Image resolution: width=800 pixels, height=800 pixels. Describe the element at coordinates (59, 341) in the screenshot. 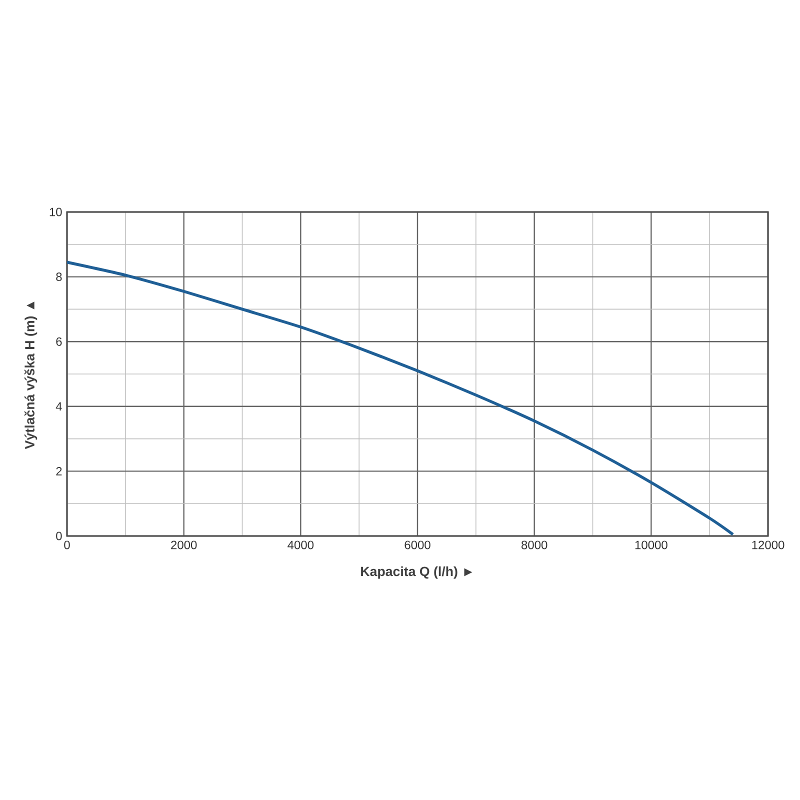

I see `y-tick-label: 6` at that location.